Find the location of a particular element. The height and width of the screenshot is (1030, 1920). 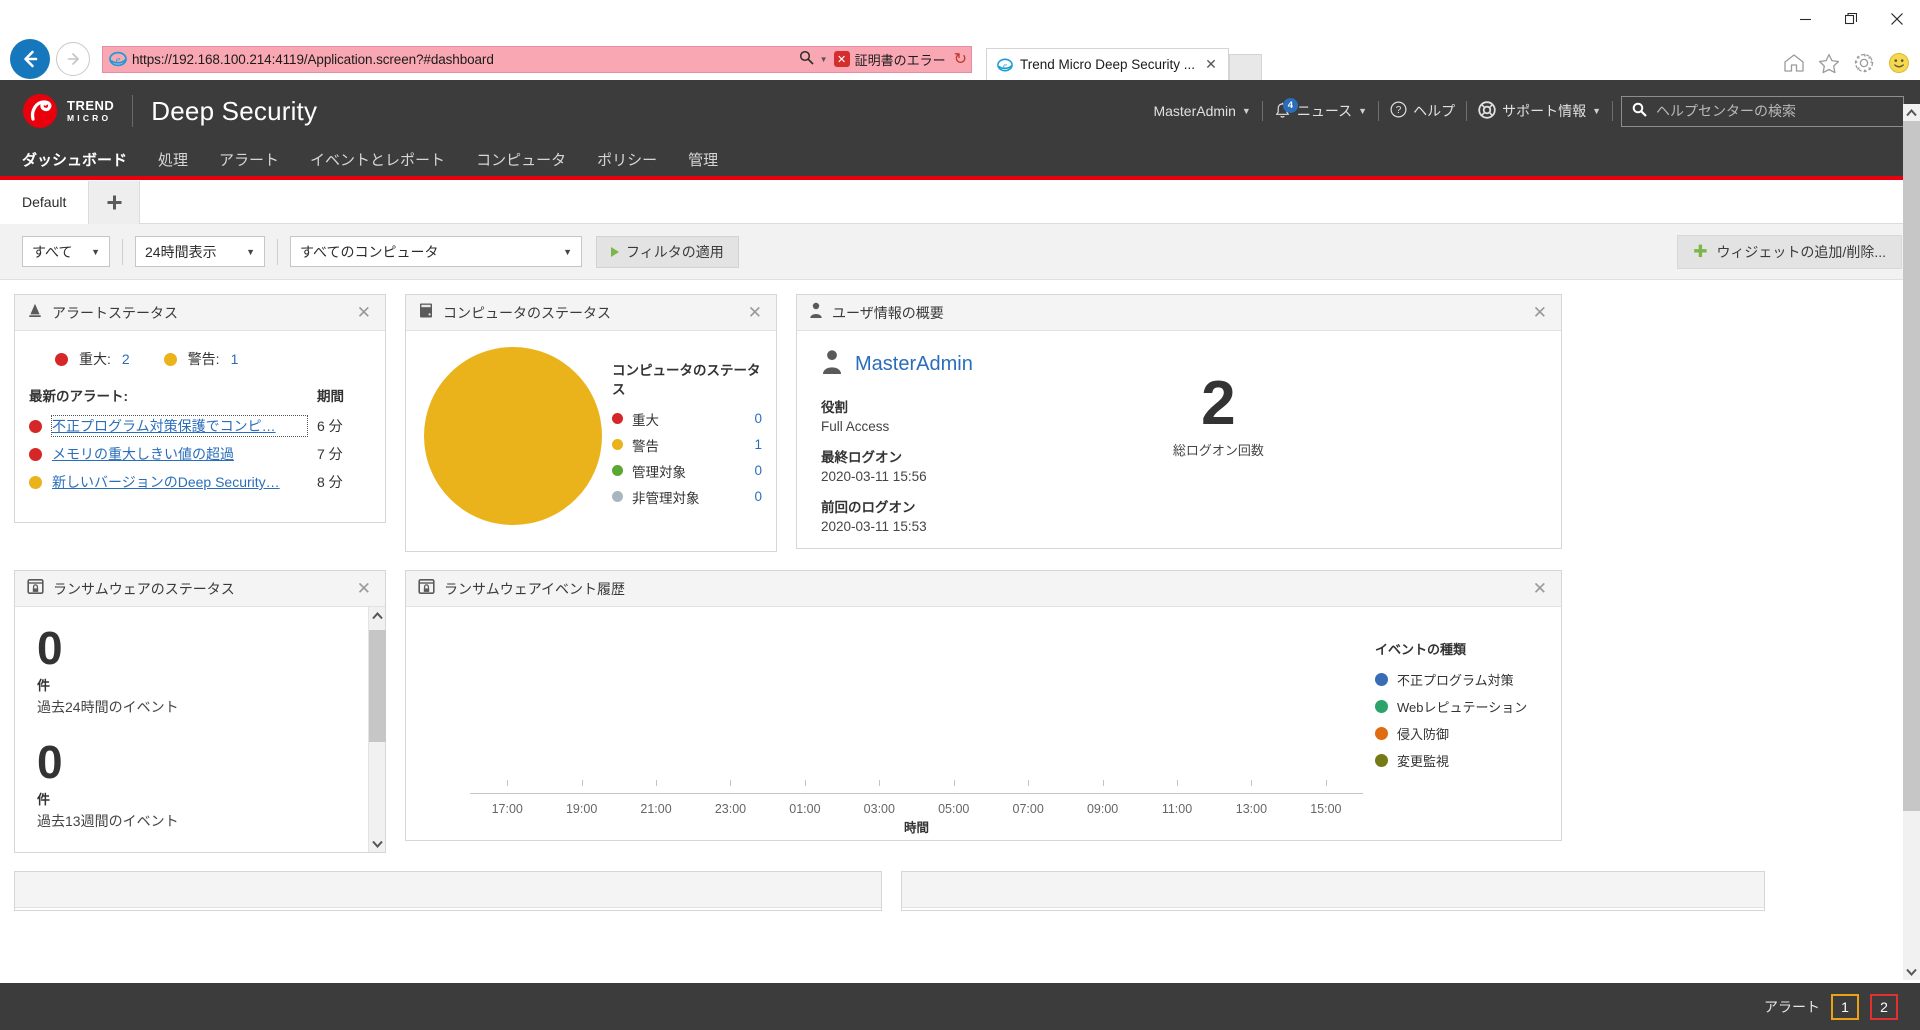

alert-list-item: メモリの重大しきい値の超過 7 分 is located at coordinates (200, 454).